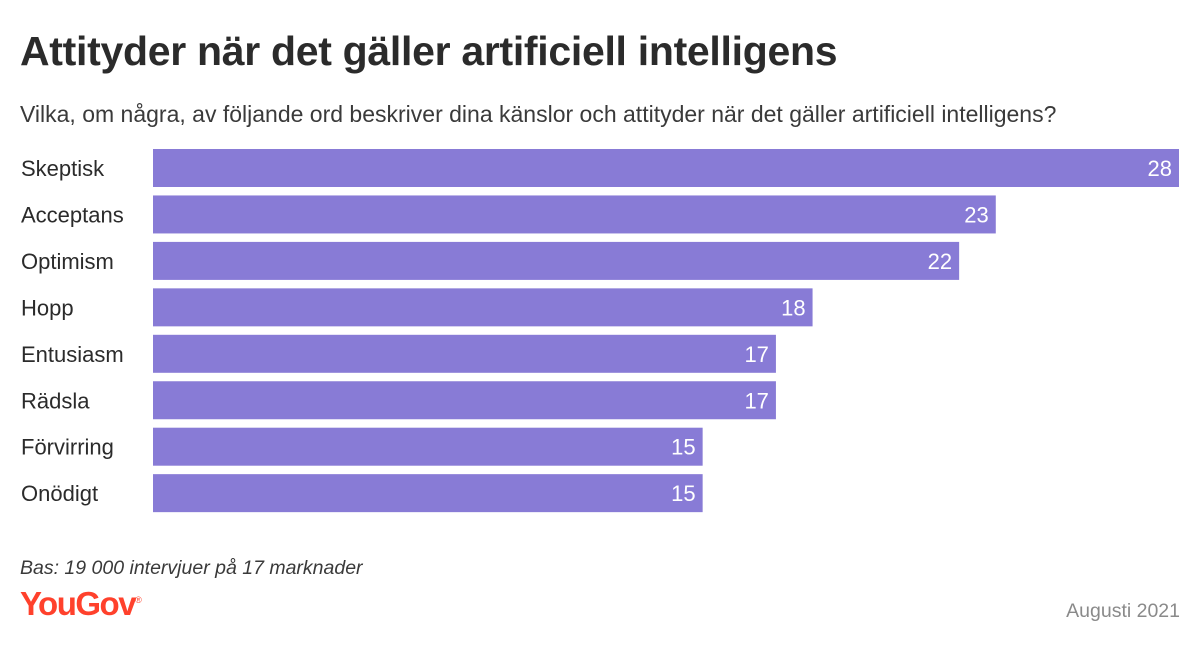 This screenshot has height=646, width=1200. Describe the element at coordinates (976, 214) in the screenshot. I see `value-label-acceptans: 23` at that location.